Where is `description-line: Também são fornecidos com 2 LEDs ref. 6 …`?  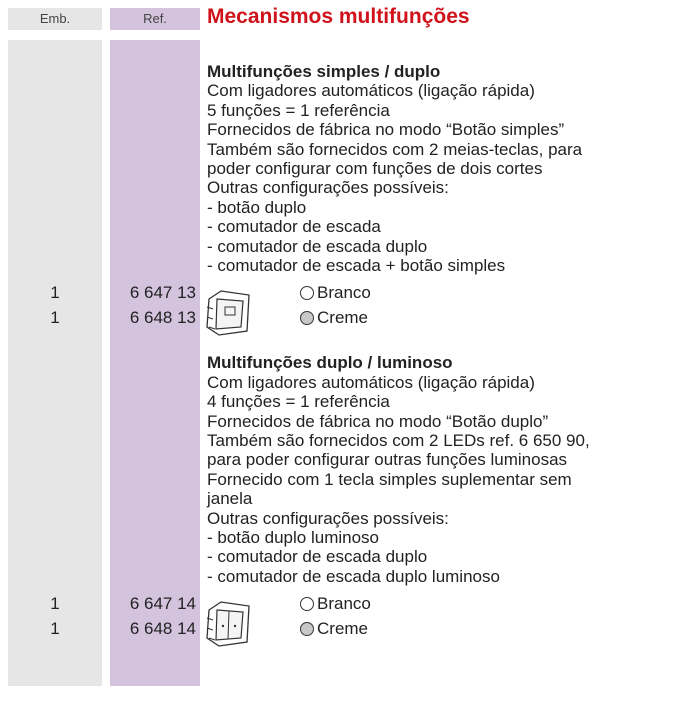 description-line: Também são fornecidos com 2 LEDs ref. 6 … is located at coordinates (398, 440).